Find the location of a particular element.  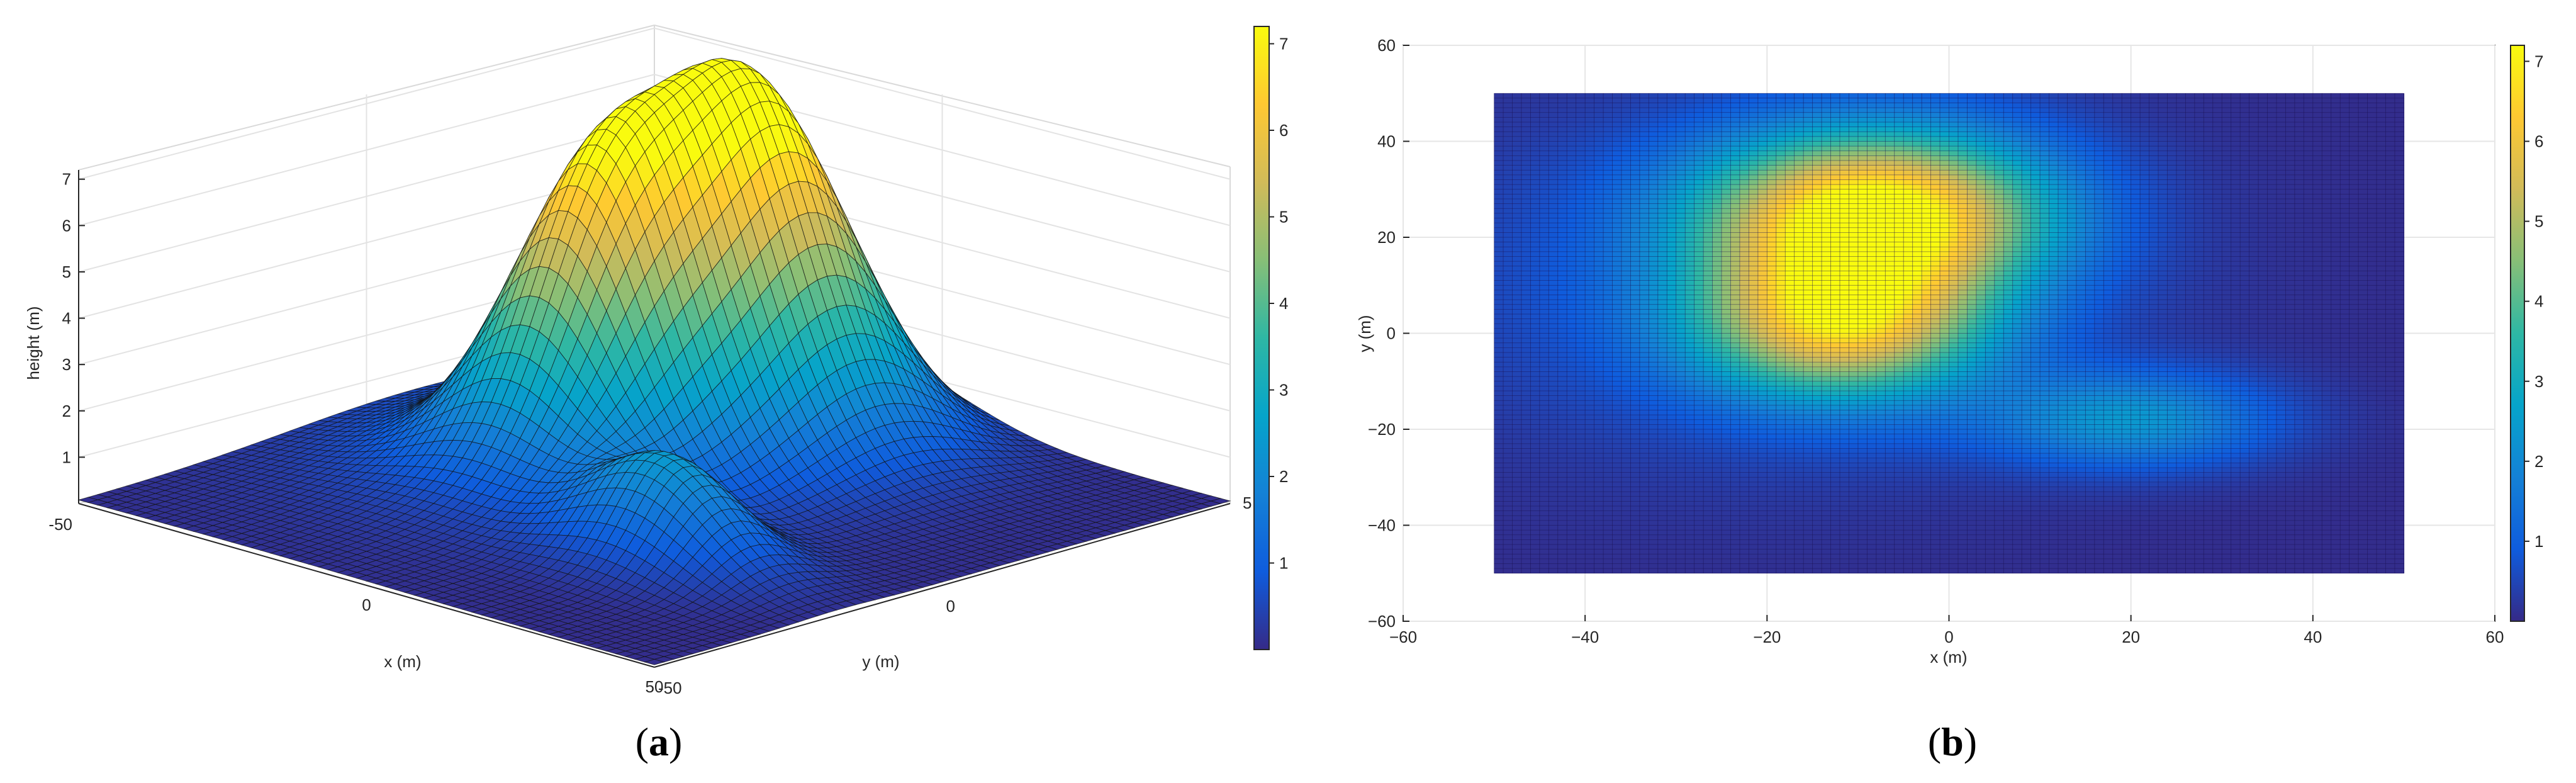

caption-paren: ) is located at coordinates (675, 741).